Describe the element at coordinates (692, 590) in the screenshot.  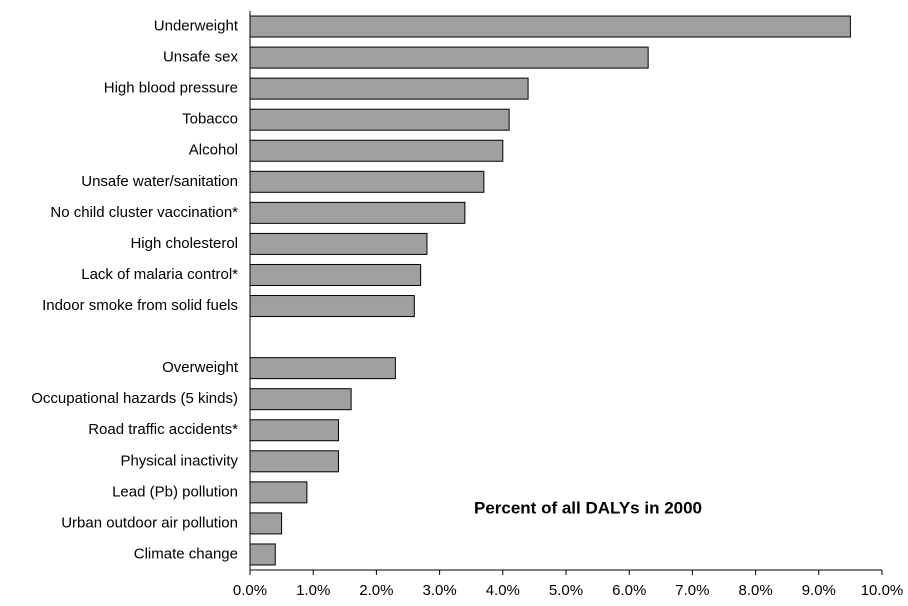
I see `x-tick-label: 7.0%` at that location.